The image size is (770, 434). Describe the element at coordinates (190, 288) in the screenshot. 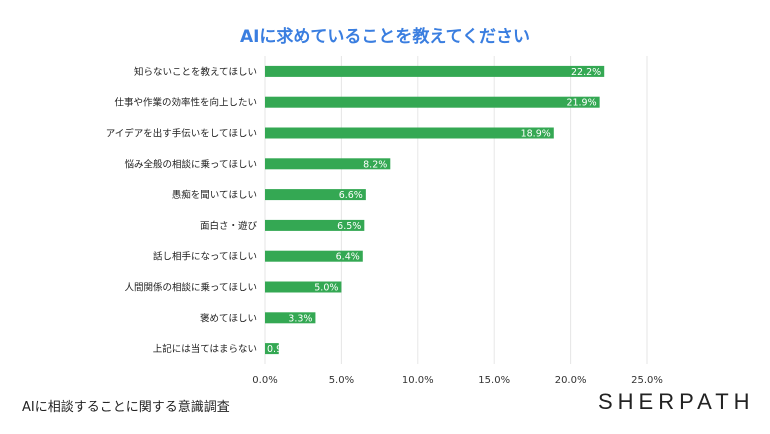

I see `category-label: 人間関係の相談に乗ってほしい` at that location.